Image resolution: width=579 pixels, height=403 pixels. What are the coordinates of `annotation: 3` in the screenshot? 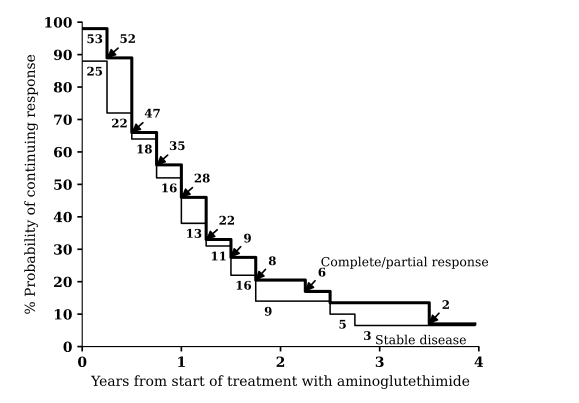 It's located at (367, 335).